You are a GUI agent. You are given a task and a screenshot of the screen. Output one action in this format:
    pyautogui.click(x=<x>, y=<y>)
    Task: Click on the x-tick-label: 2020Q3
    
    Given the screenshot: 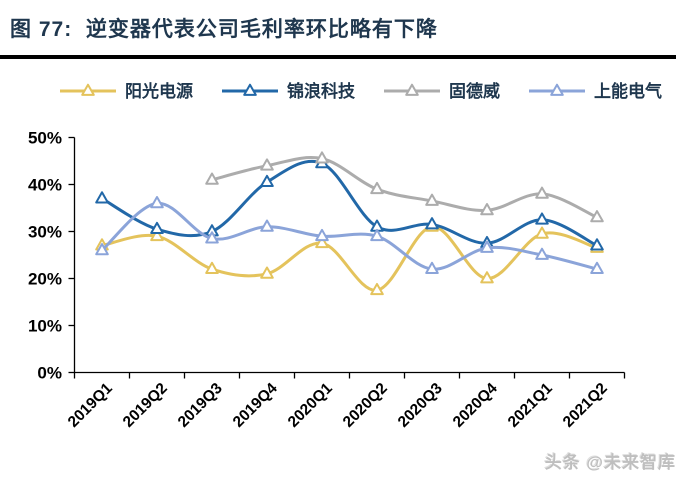 What is the action you would take?
    pyautogui.click(x=420, y=405)
    